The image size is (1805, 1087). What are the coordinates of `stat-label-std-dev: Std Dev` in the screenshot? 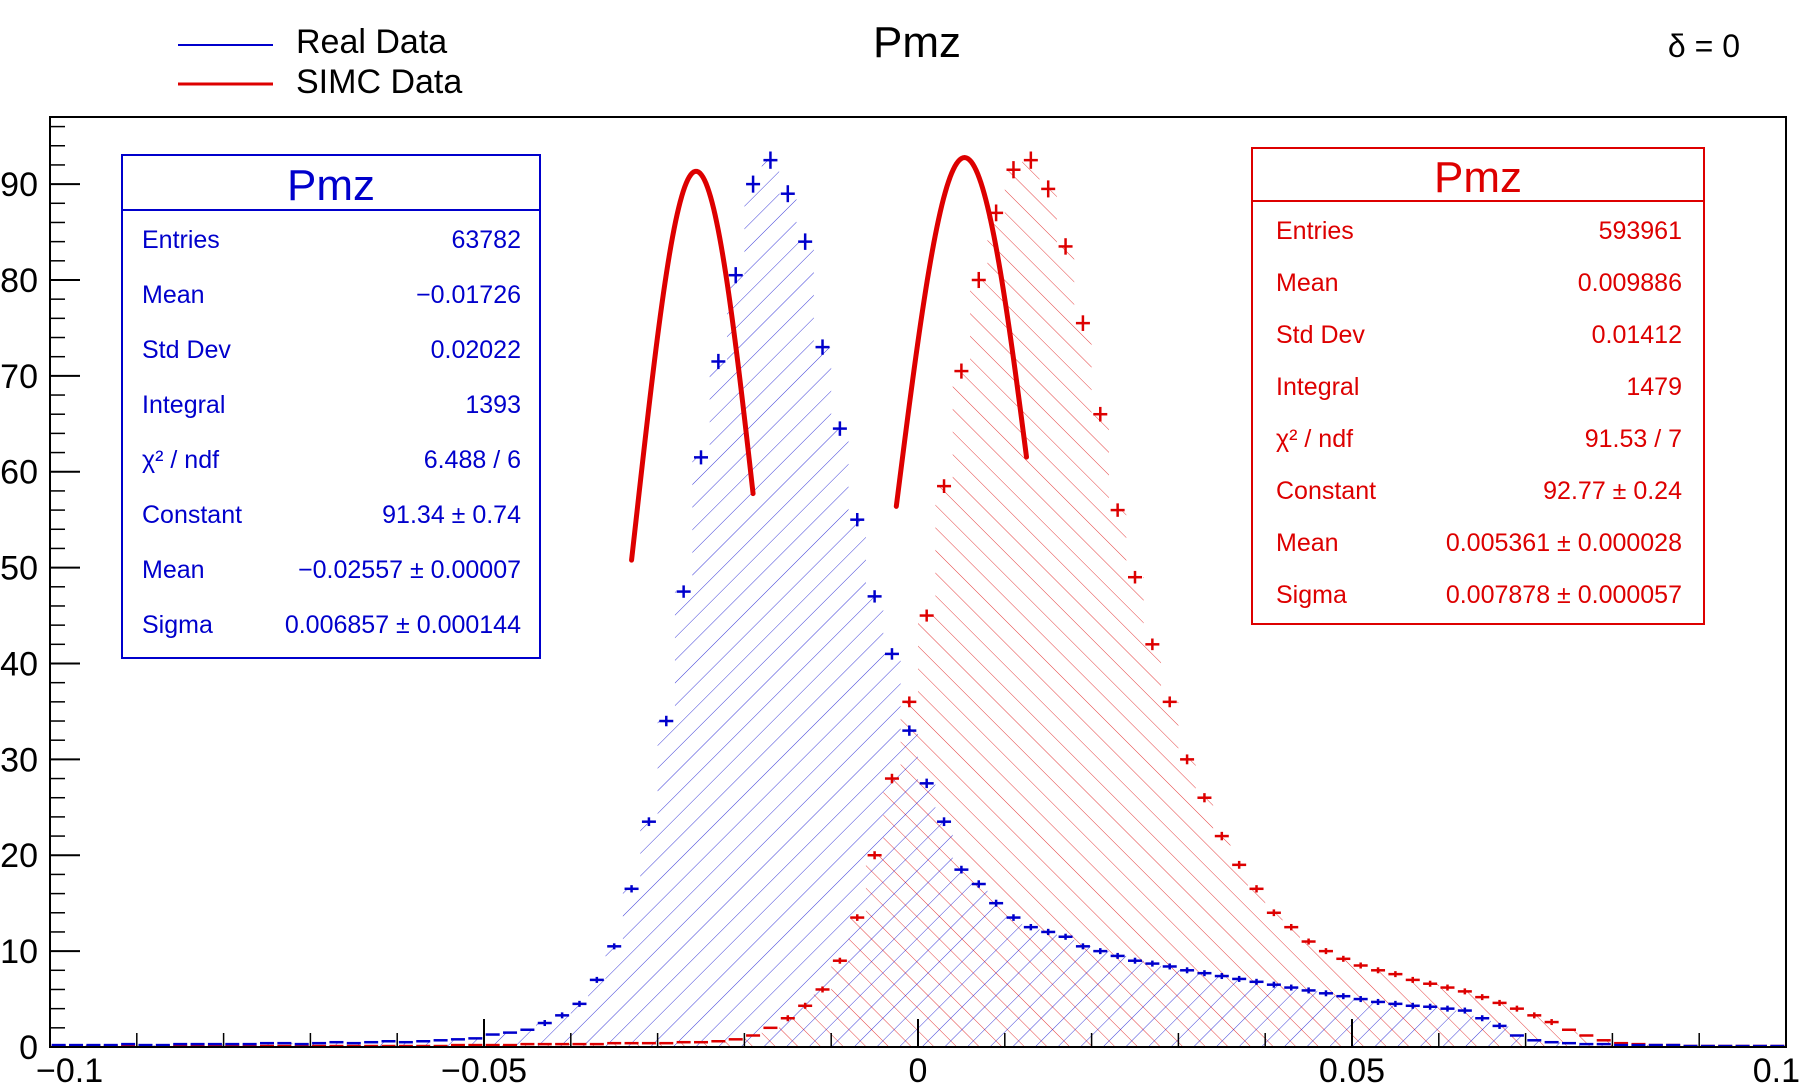 It's located at (1320, 335).